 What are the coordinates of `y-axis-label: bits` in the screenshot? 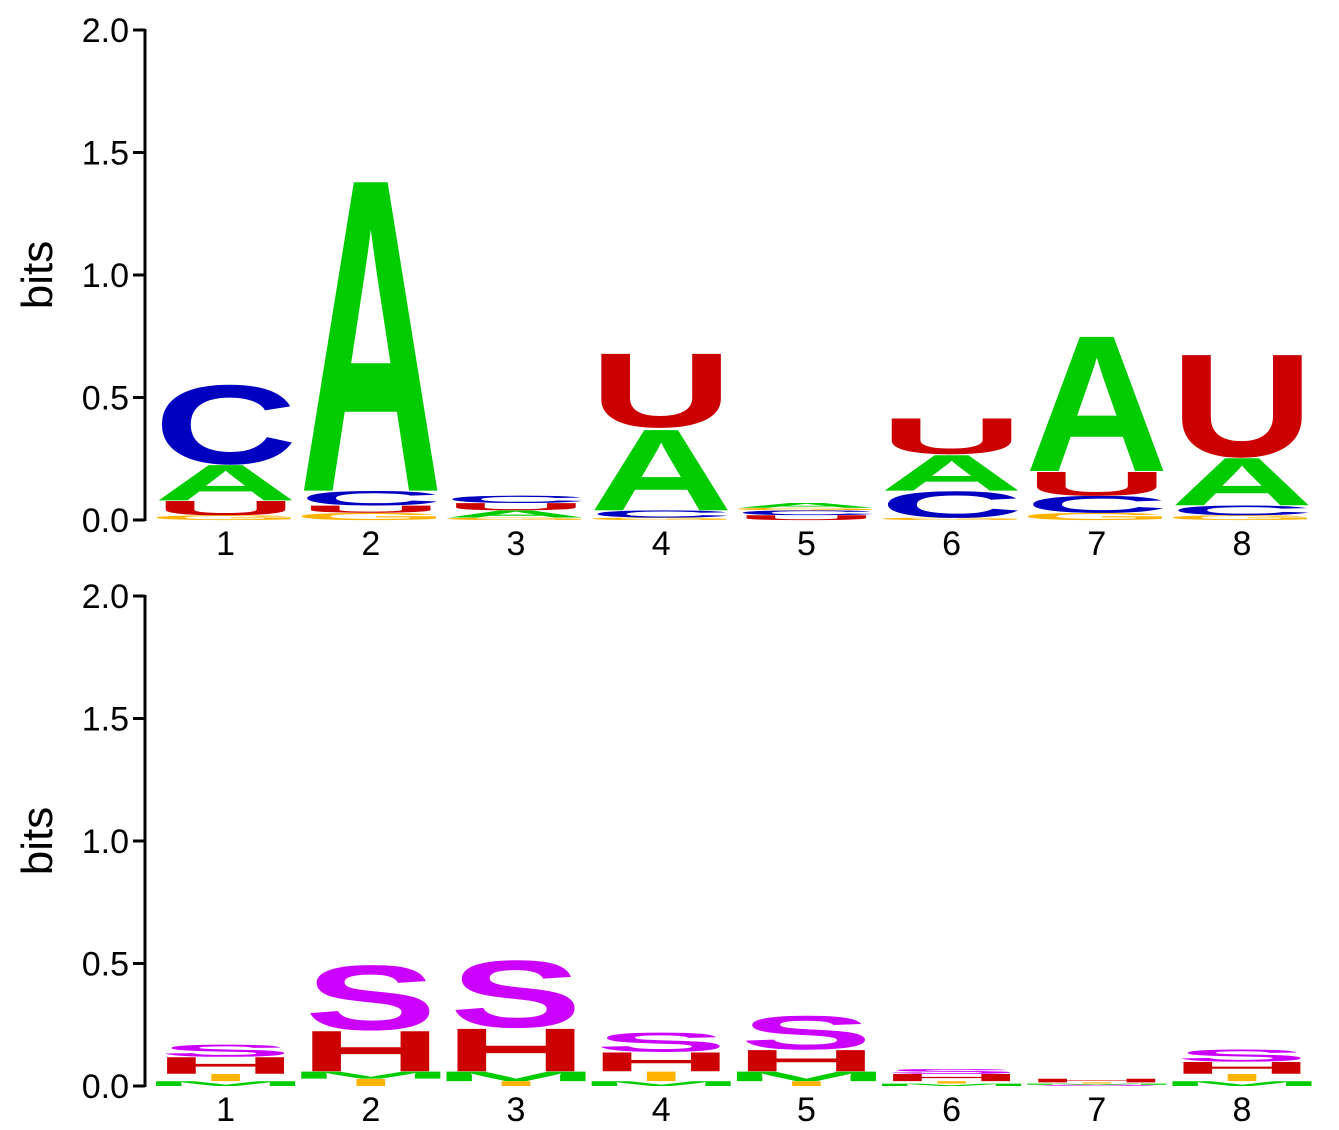 It's located at (37, 275).